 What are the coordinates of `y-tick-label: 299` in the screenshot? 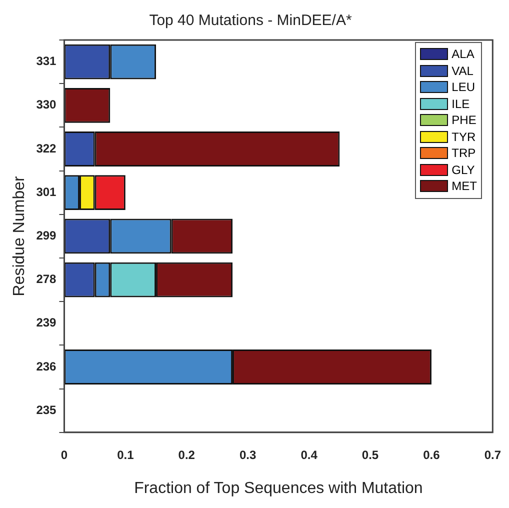 It's located at (46, 235).